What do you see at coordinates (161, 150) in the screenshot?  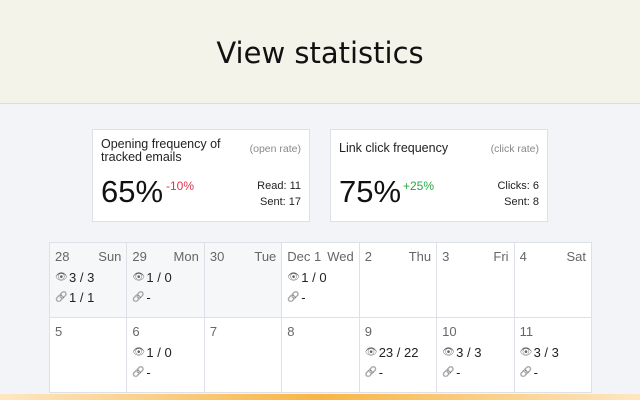 I see `card-title: Opening frequency of tracked emails` at bounding box center [161, 150].